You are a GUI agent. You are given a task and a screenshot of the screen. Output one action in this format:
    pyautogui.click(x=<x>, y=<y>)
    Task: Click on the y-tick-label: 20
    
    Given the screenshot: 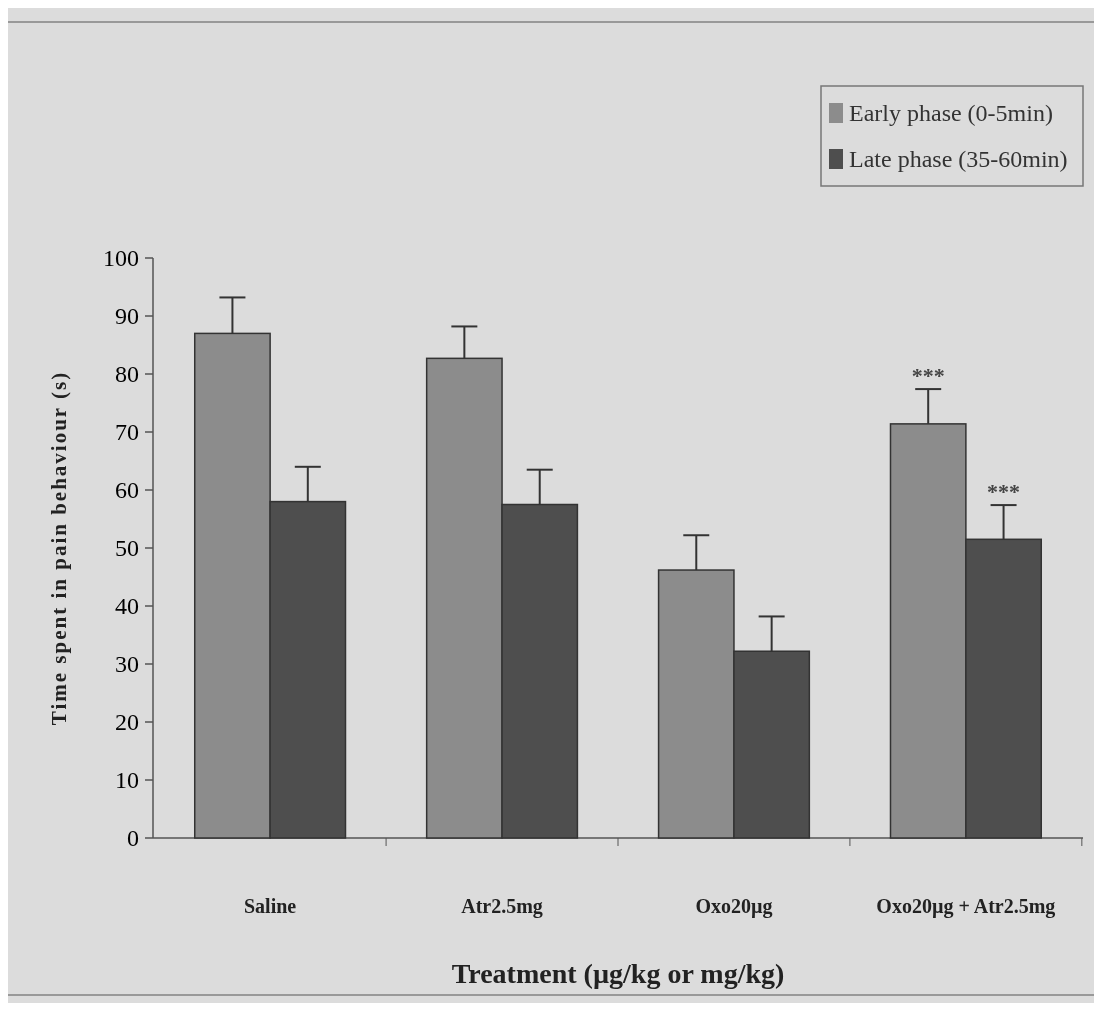 What is the action you would take?
    pyautogui.click(x=127, y=722)
    